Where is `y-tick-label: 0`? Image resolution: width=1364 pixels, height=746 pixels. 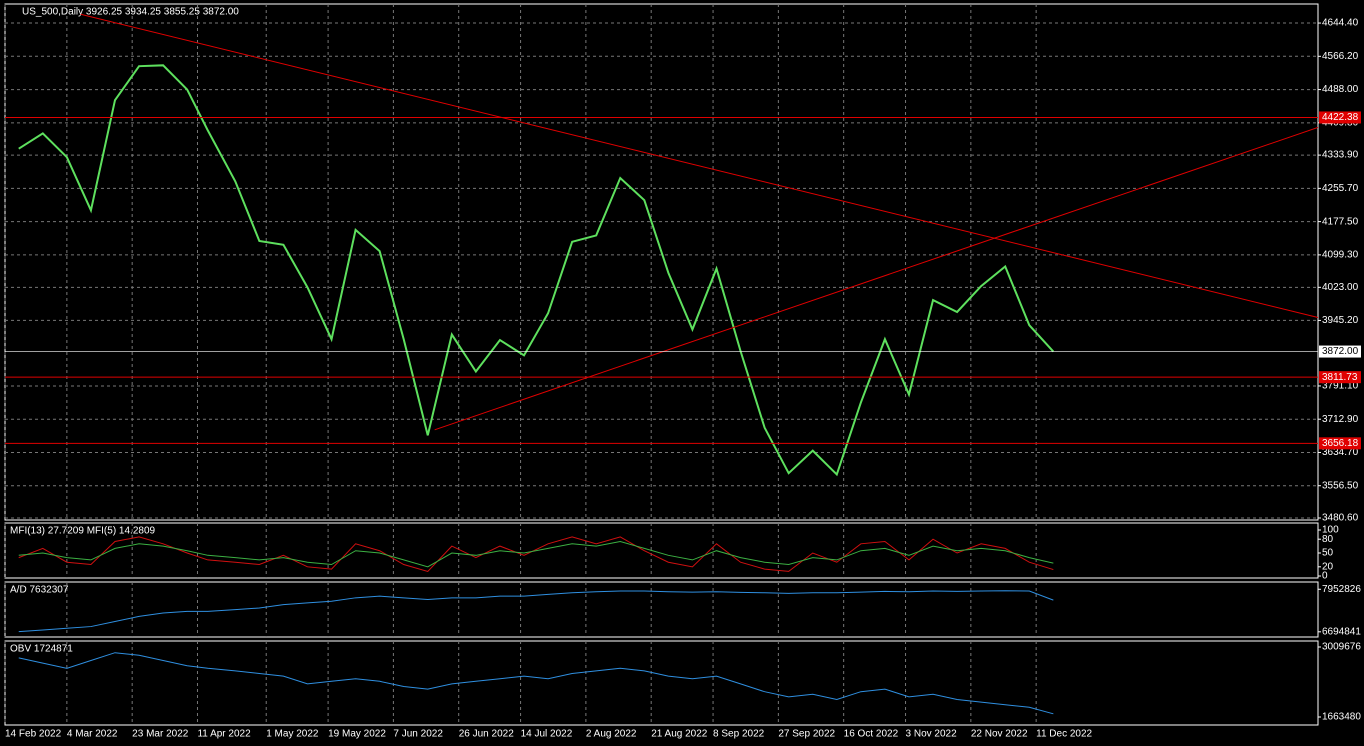 y-tick-label: 0 is located at coordinates (1325, 576).